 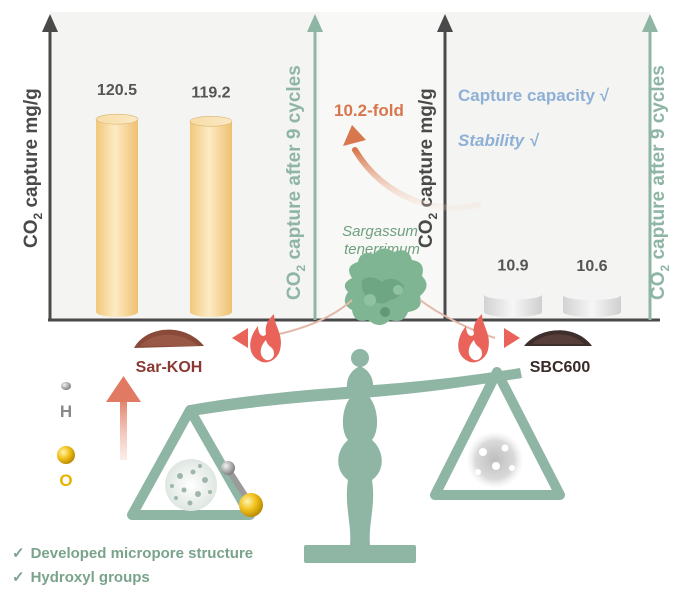 What do you see at coordinates (164, 199) in the screenshot?
I see `sar-koh-bars: 120.5 119.2` at bounding box center [164, 199].